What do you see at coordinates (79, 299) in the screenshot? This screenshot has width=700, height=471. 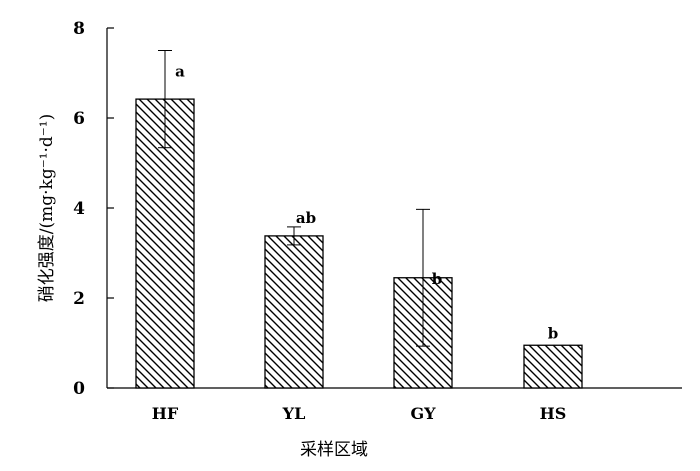 I see `y-tick-label: 2` at bounding box center [79, 299].